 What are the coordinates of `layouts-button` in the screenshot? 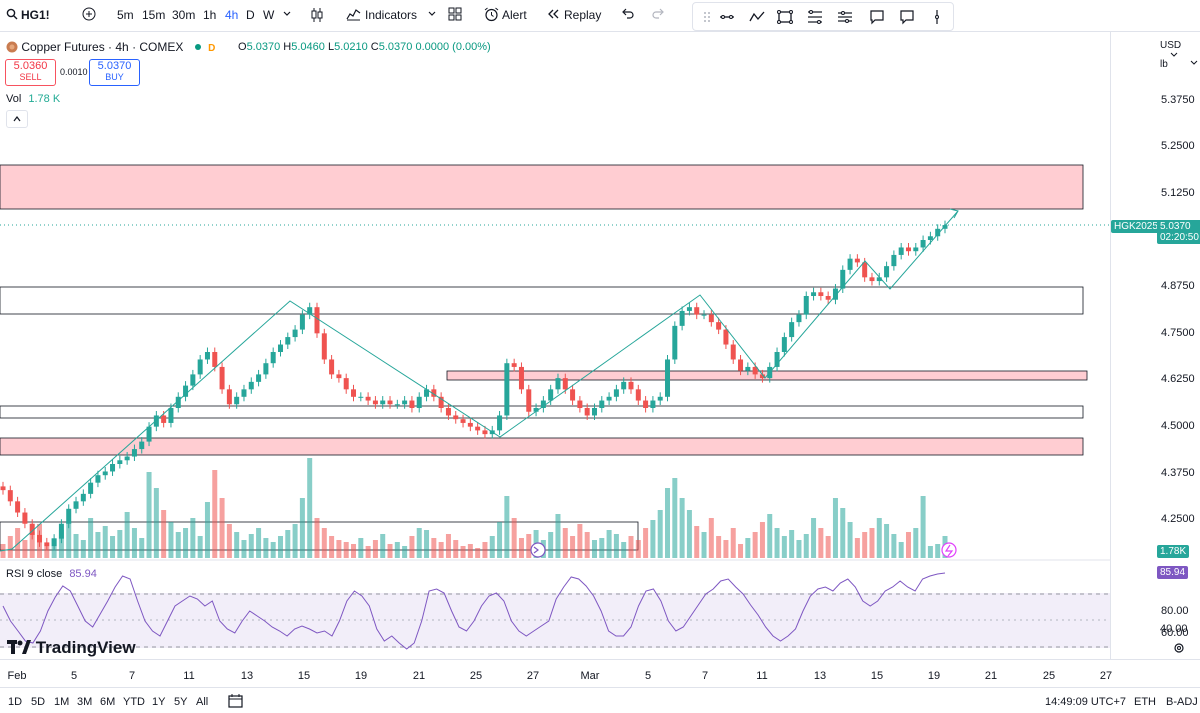 It's located at (455, 16).